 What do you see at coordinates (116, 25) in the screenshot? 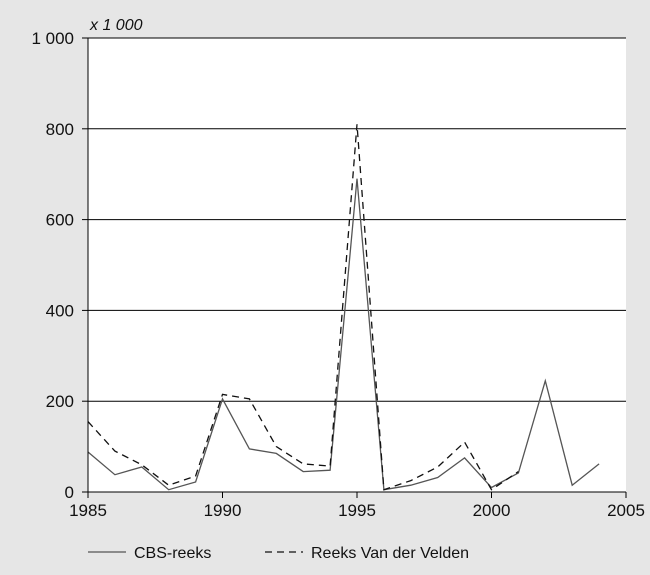
I see `y-unit-label: x 1 000` at bounding box center [116, 25].